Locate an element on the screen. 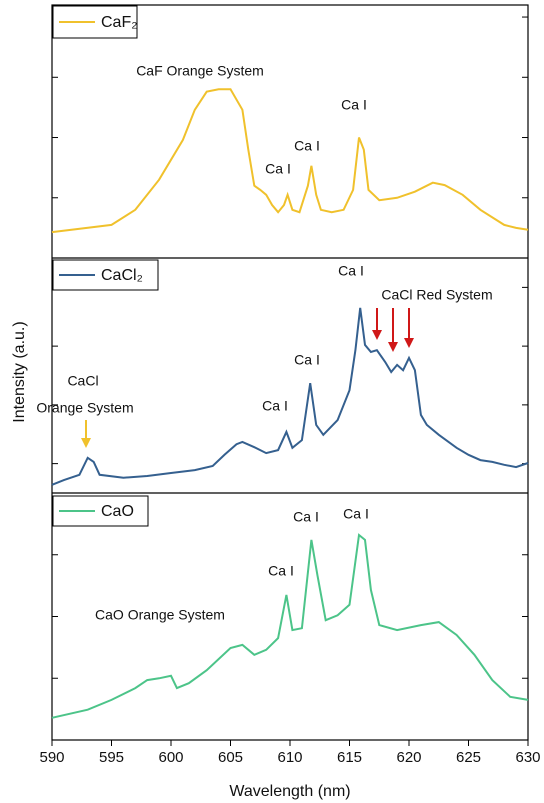 The height and width of the screenshot is (803, 544). x-axis-title: Wavelength (nm) is located at coordinates (289, 791).